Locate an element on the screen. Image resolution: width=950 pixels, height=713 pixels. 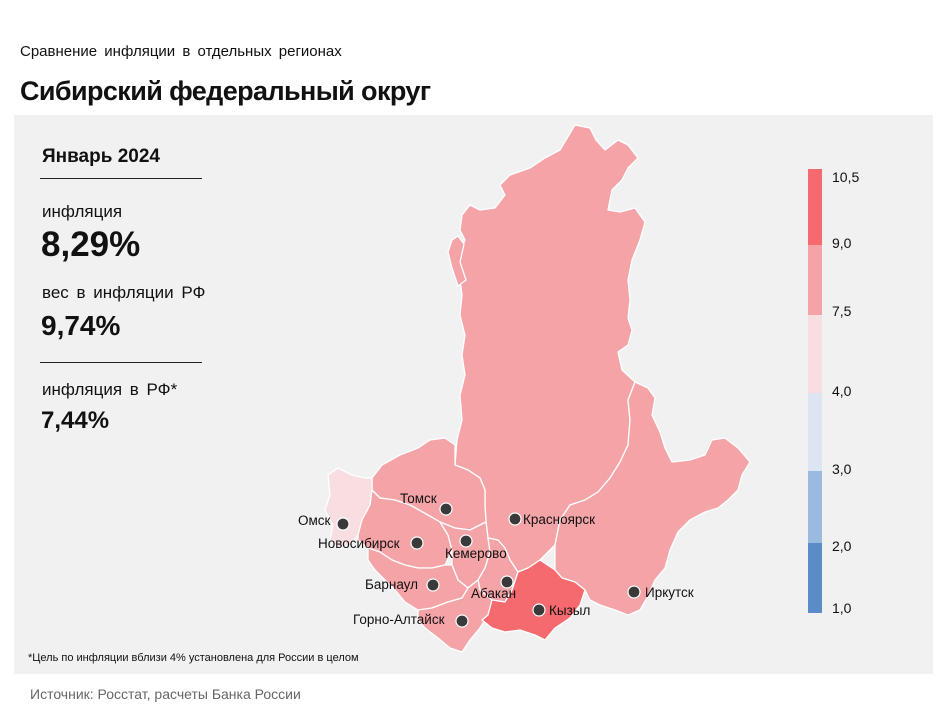
rf-inflation-value: 7,44% is located at coordinates (75, 420).